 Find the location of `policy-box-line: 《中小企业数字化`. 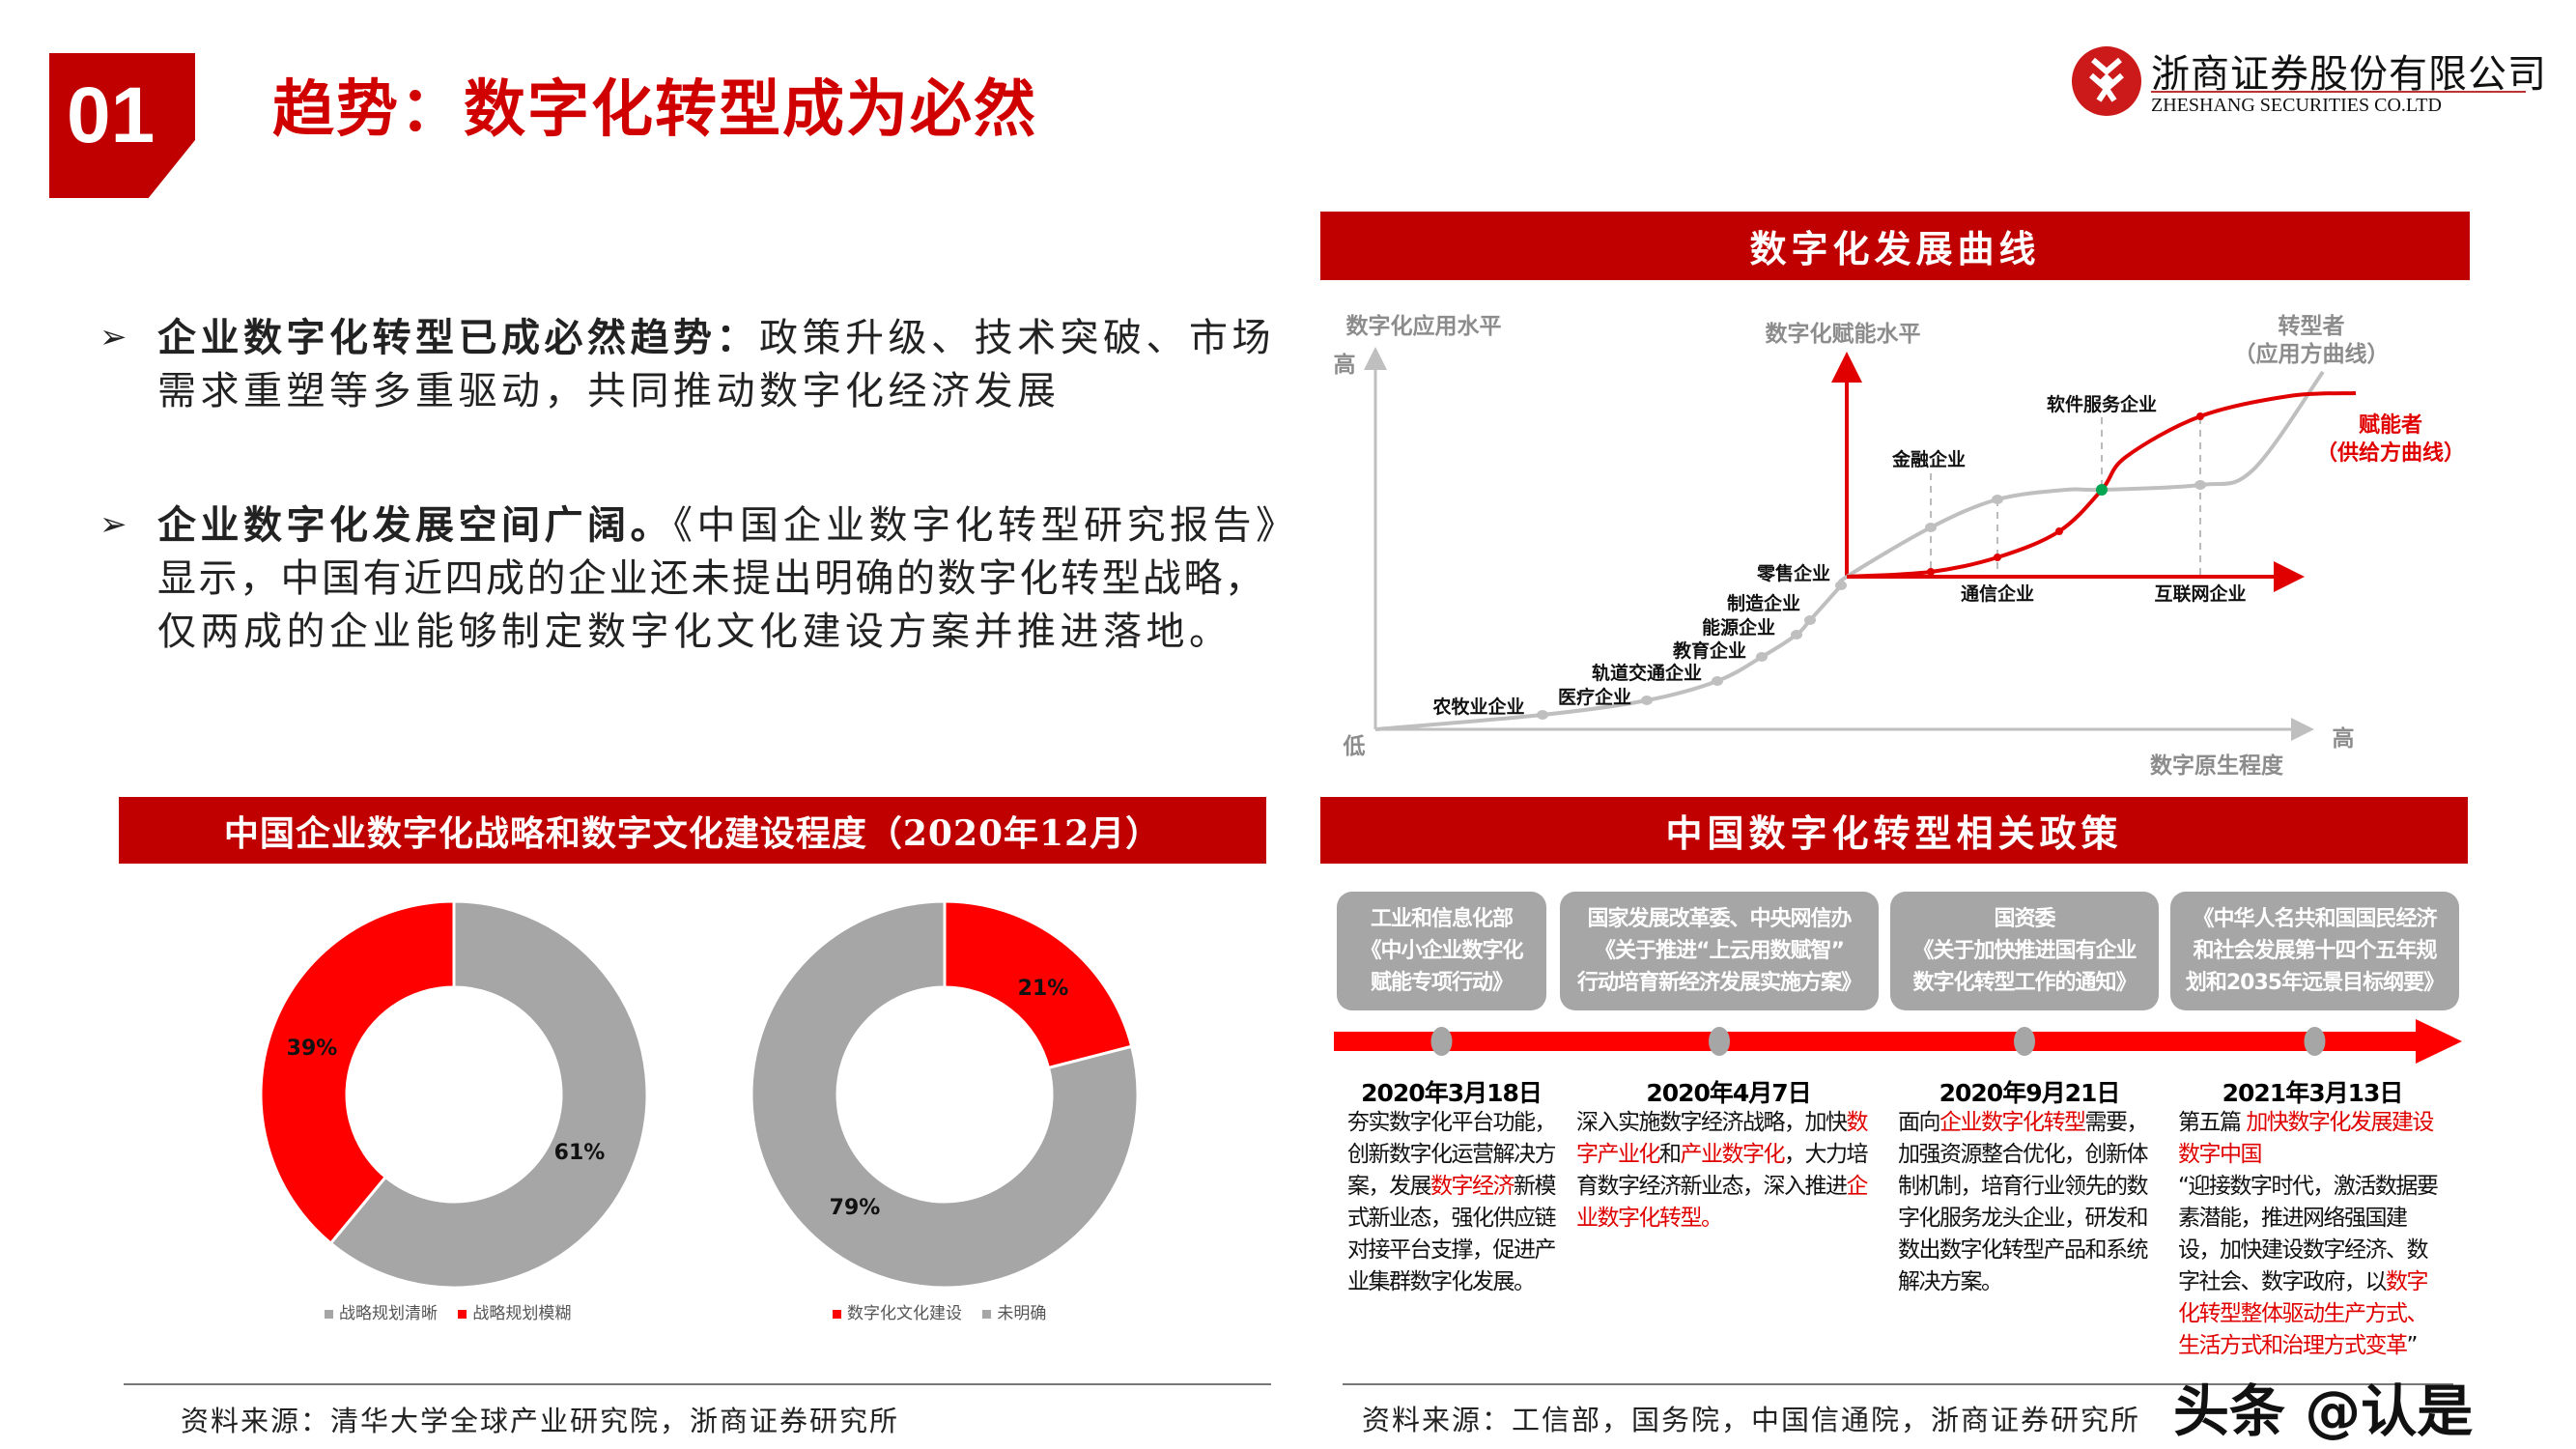

policy-box-line: 《中小企业数字化 is located at coordinates (1441, 951).